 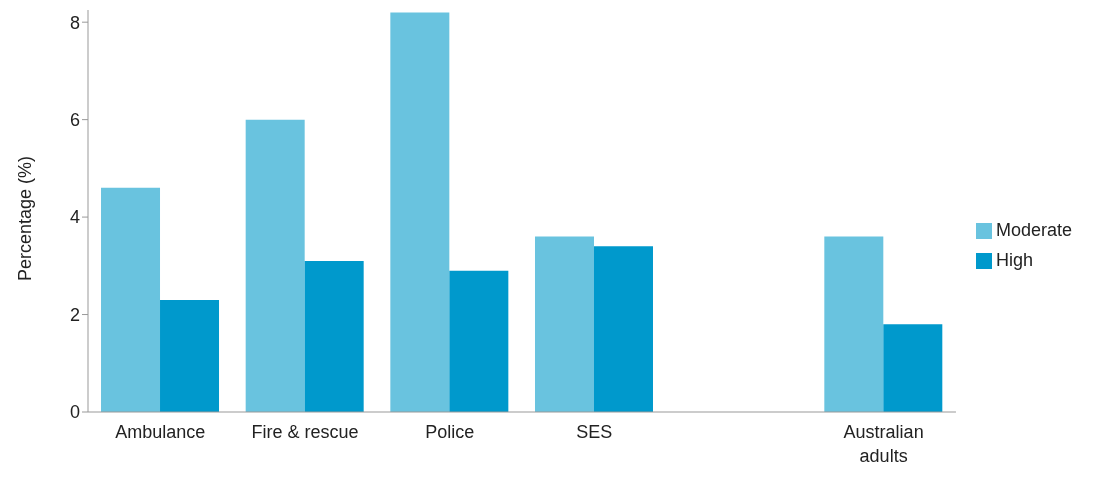 What do you see at coordinates (25, 218) in the screenshot?
I see `y-axis-title: Percentage (%)` at bounding box center [25, 218].